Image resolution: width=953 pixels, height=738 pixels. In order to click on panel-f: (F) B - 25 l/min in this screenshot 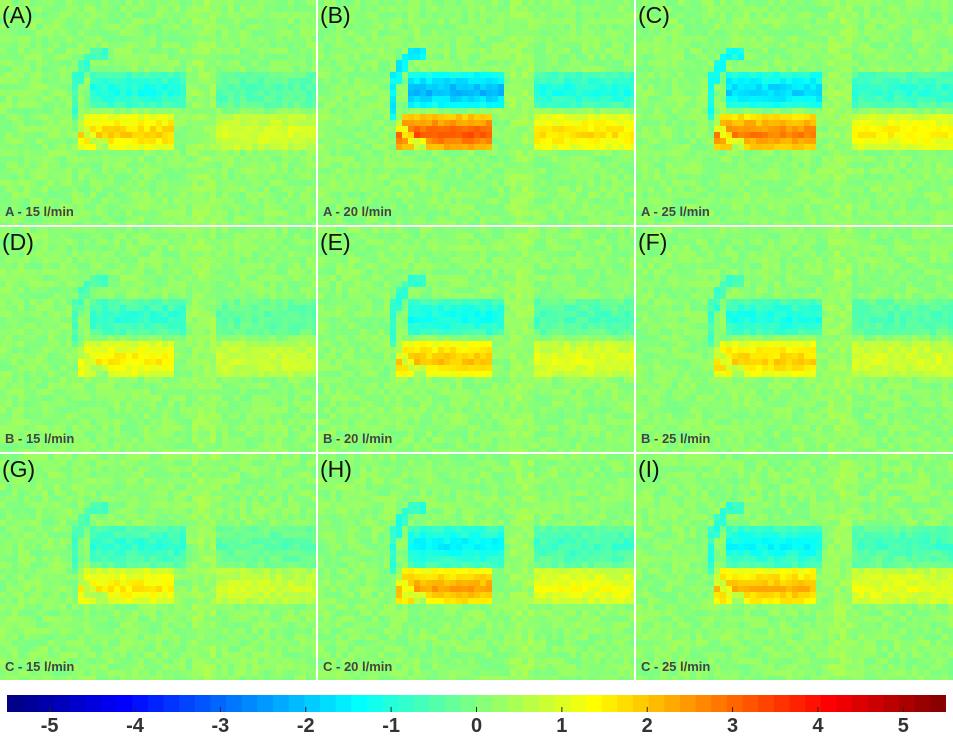, I will do `click(794, 339)`.